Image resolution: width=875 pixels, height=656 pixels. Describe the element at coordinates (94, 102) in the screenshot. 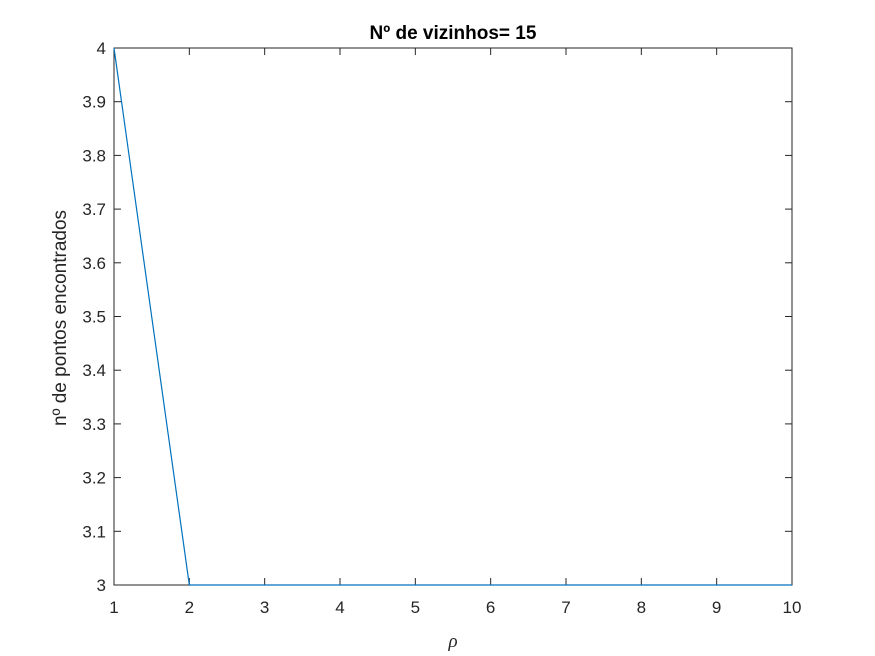

I see `y-tick-label: 3.9` at that location.